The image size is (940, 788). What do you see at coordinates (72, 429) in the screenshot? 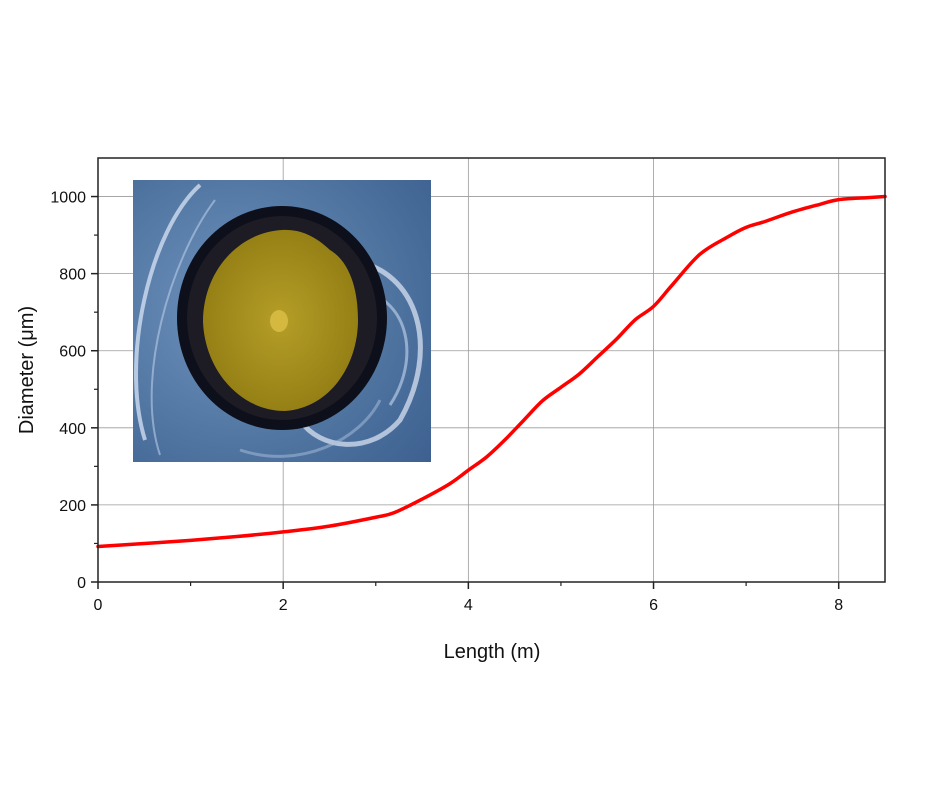
I see `y-tick-label: 400` at bounding box center [72, 429].